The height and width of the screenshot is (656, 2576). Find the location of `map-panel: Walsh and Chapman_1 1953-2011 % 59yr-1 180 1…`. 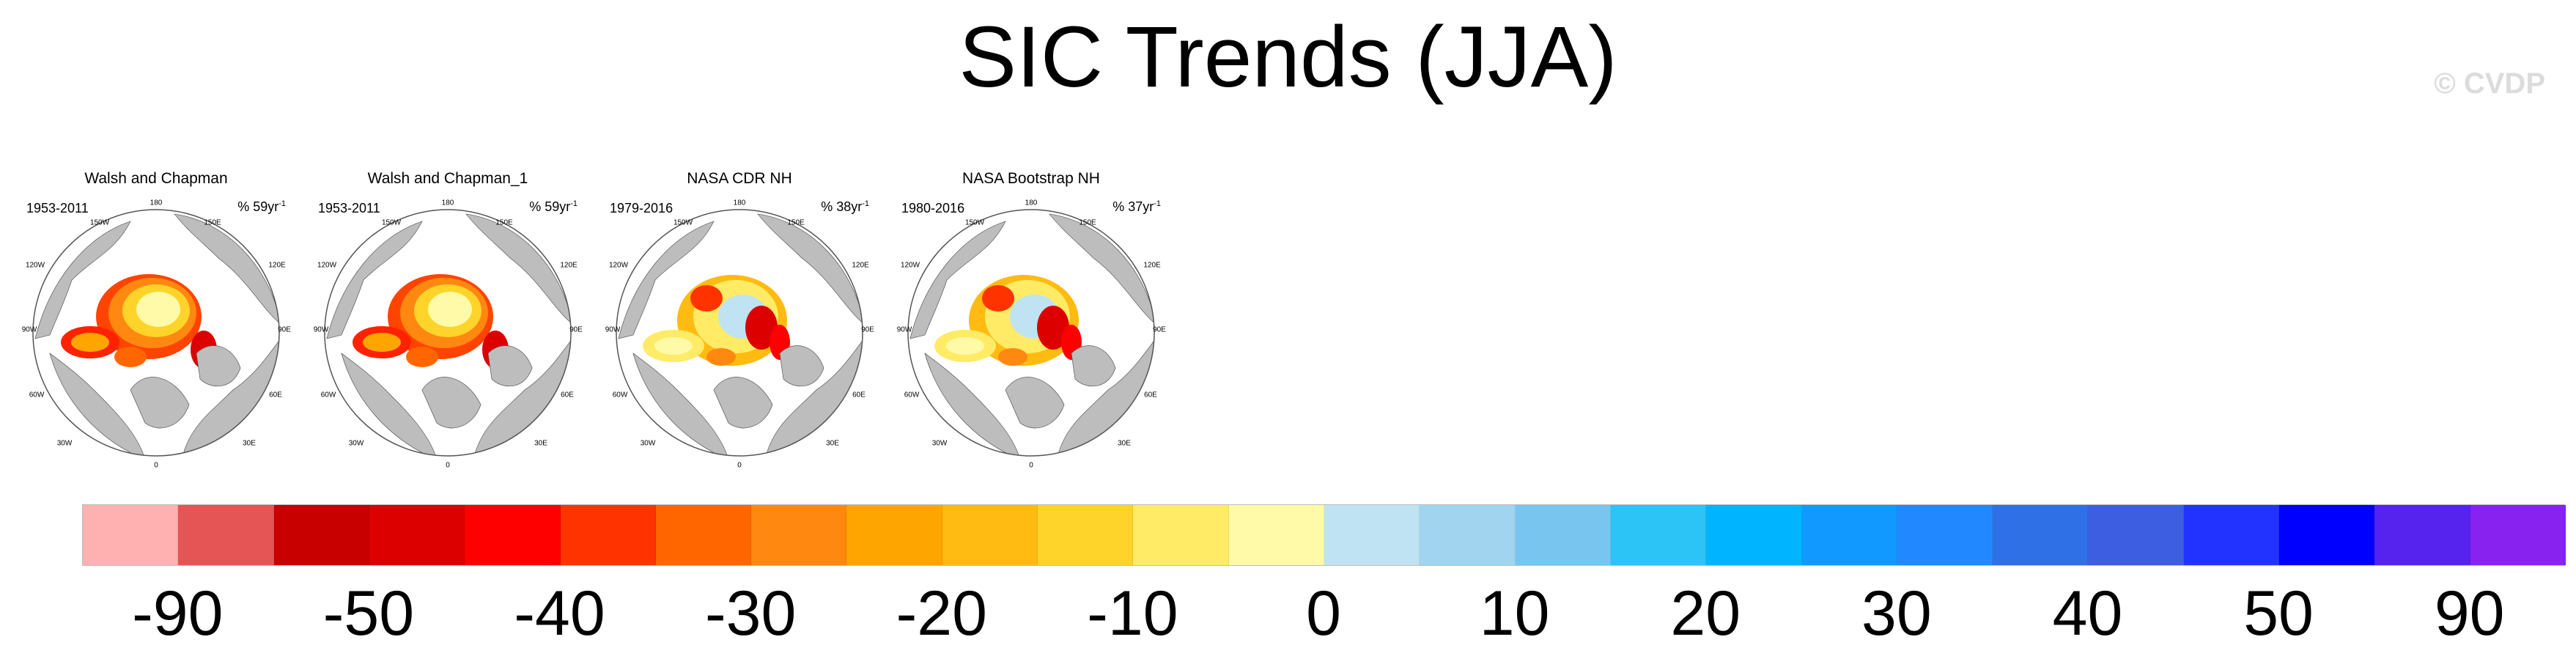

map-panel: Walsh and Chapman_1 1953-2011 % 59yr-1 180 1… is located at coordinates (447, 324).